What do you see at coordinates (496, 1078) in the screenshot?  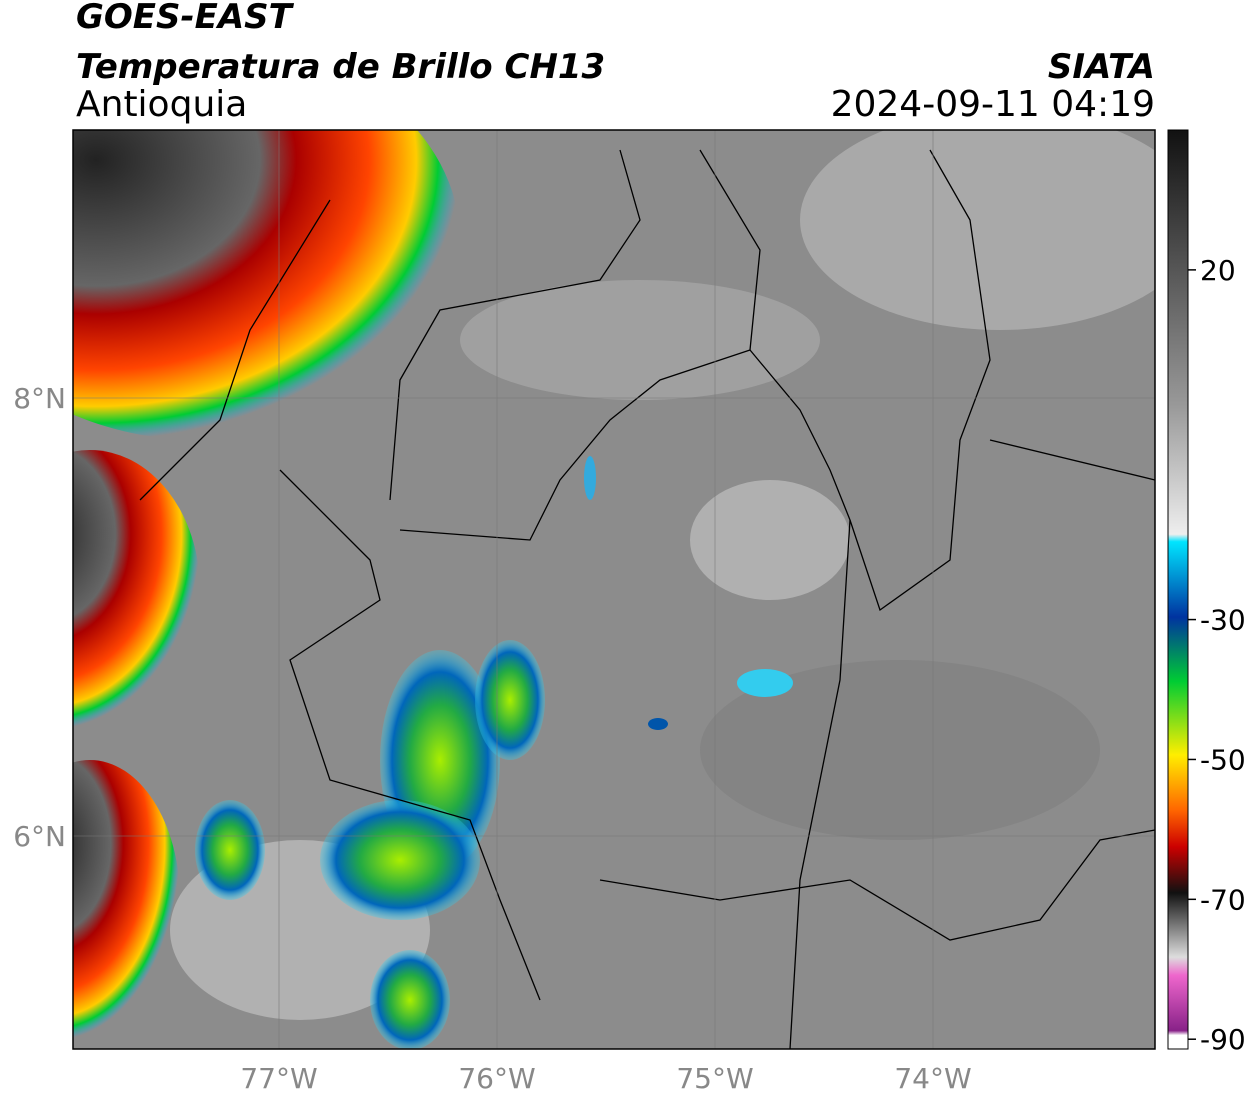 I see `lon-label: 76°W` at bounding box center [496, 1078].